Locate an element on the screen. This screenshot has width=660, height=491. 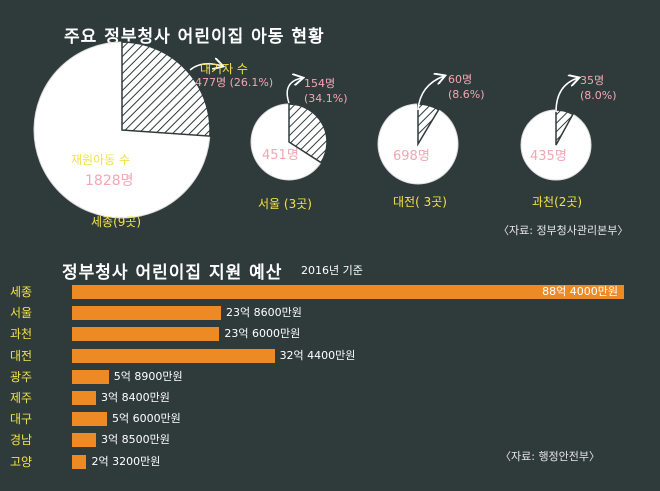
gwacheon-enrolled-value: 435명 is located at coordinates (548, 156).